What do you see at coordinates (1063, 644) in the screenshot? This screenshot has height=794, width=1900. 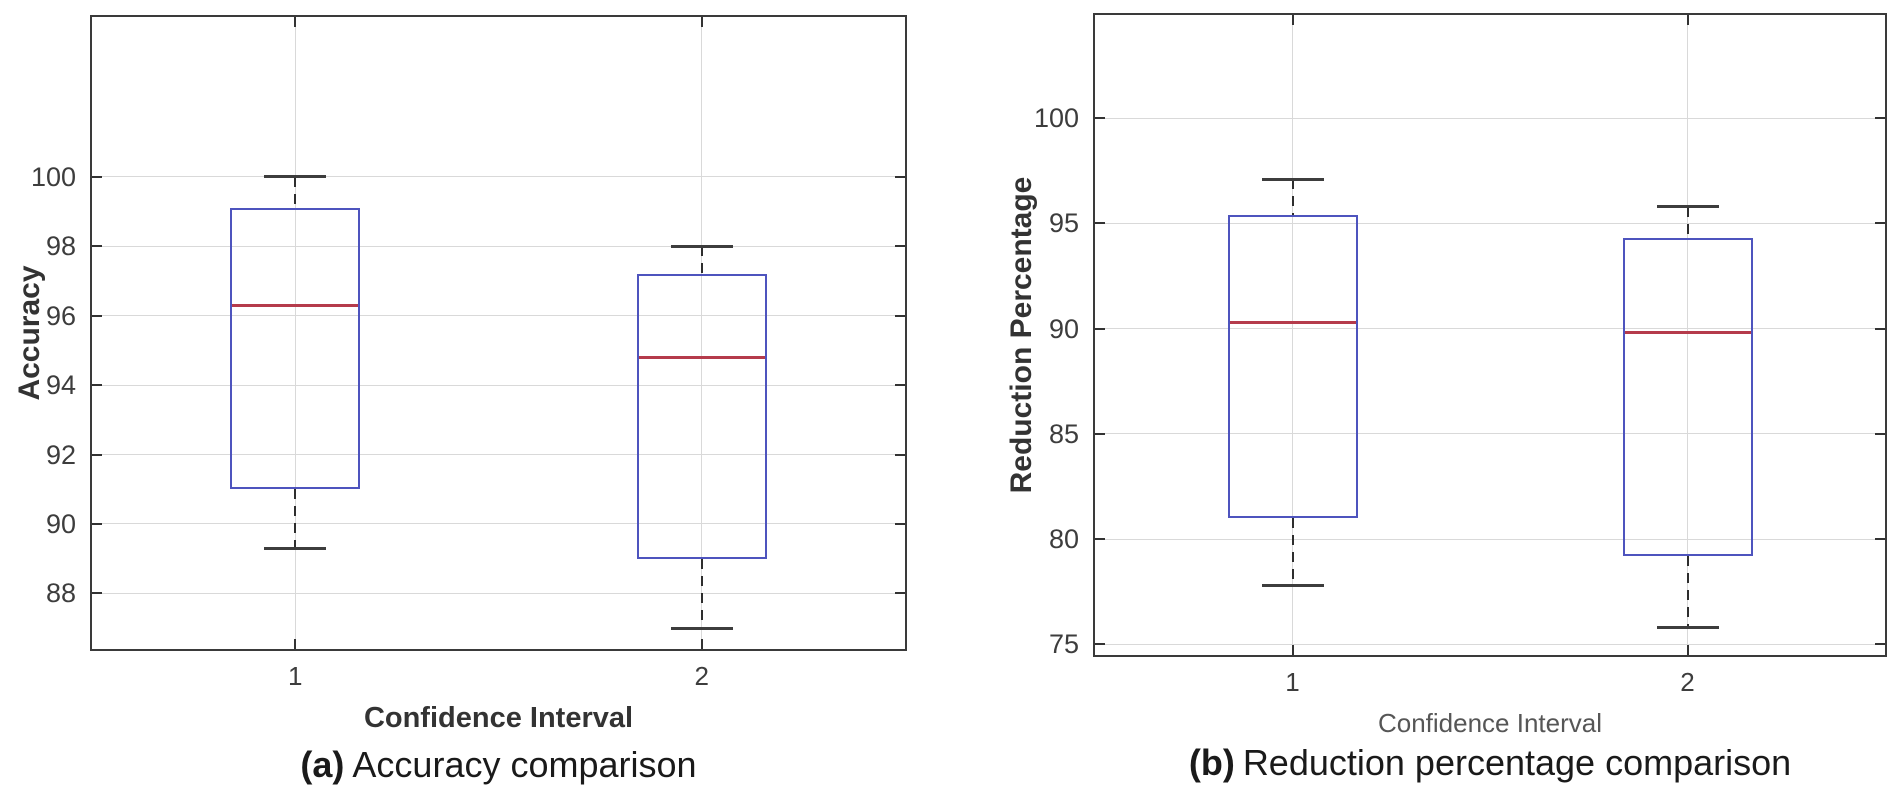 I see `y-tick-label: 75` at bounding box center [1063, 644].